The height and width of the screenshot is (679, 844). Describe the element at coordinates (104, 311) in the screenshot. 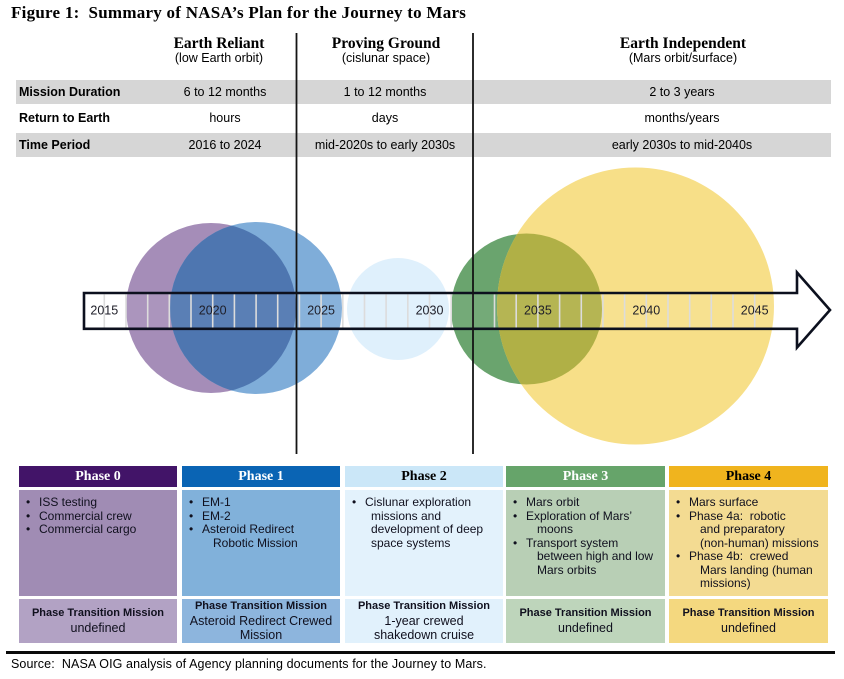

I see `svg-text: 2015` at that location.